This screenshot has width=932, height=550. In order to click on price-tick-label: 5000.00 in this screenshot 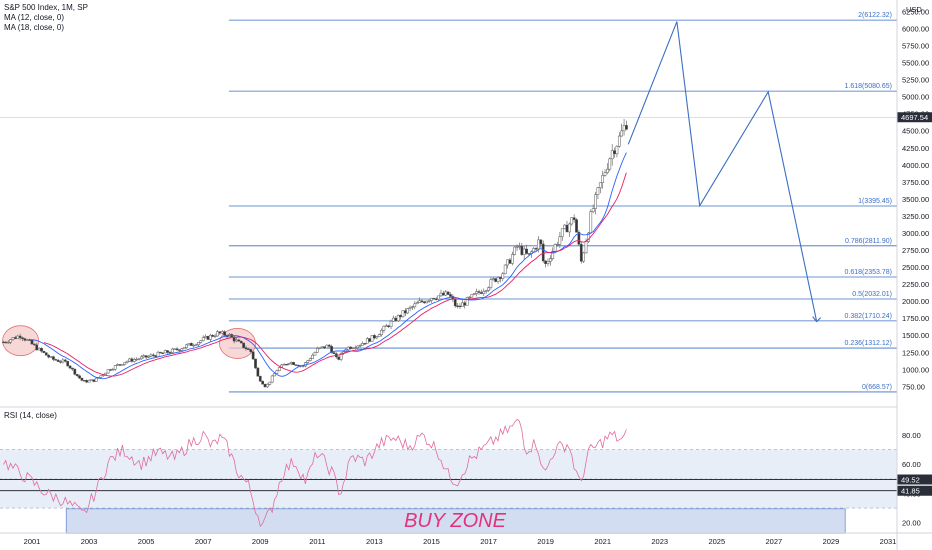, I will do `click(915, 97)`.